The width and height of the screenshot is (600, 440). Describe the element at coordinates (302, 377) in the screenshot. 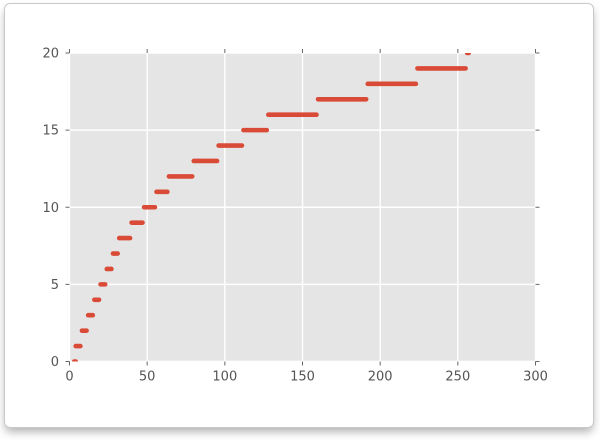

I see `x-tick-label: 150` at that location.